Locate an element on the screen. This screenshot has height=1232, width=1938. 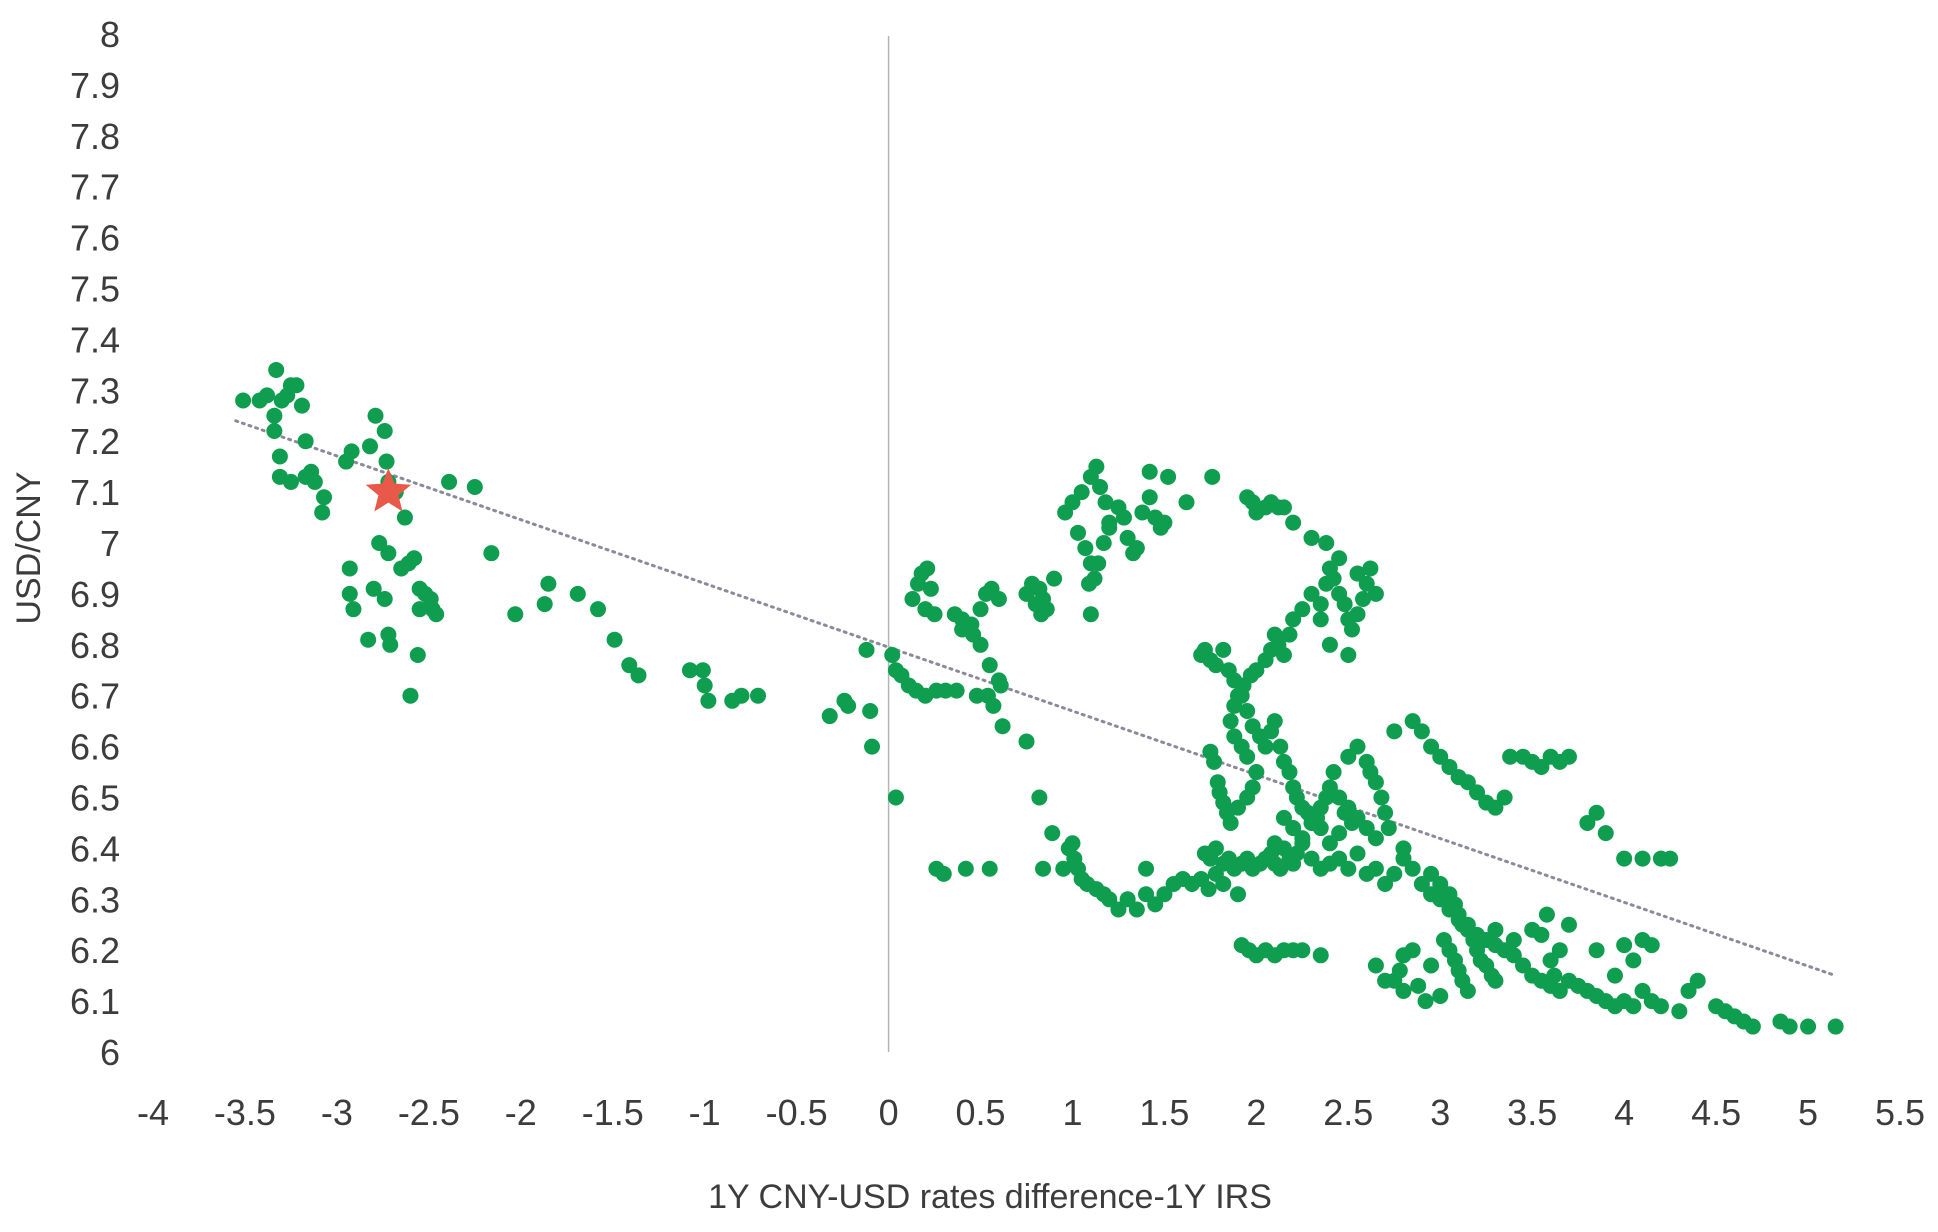
x-tick-label: -1 is located at coordinates (705, 1112).